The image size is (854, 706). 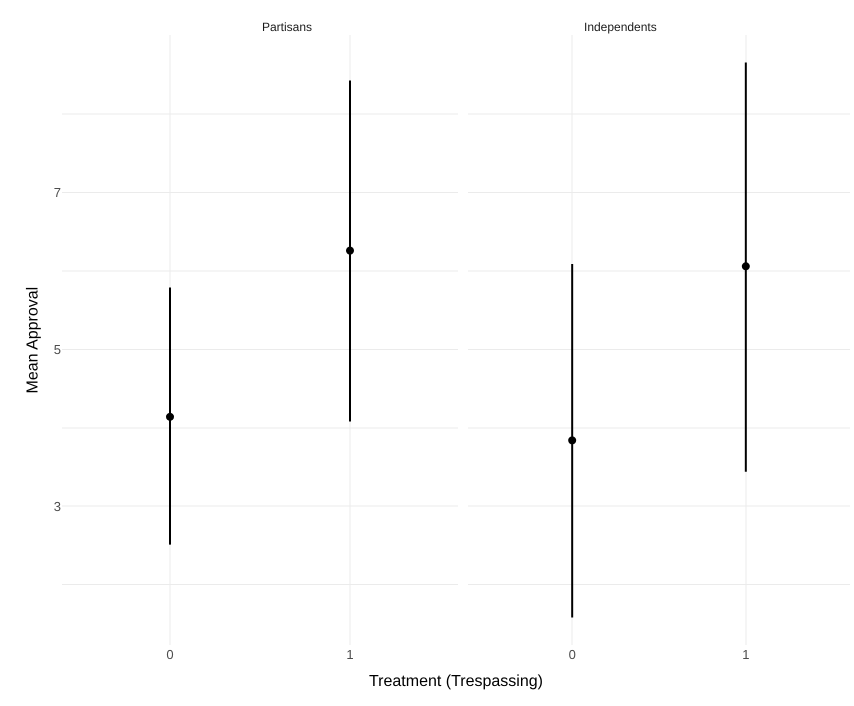 What do you see at coordinates (620, 27) in the screenshot?
I see `chart-title: Independents` at bounding box center [620, 27].